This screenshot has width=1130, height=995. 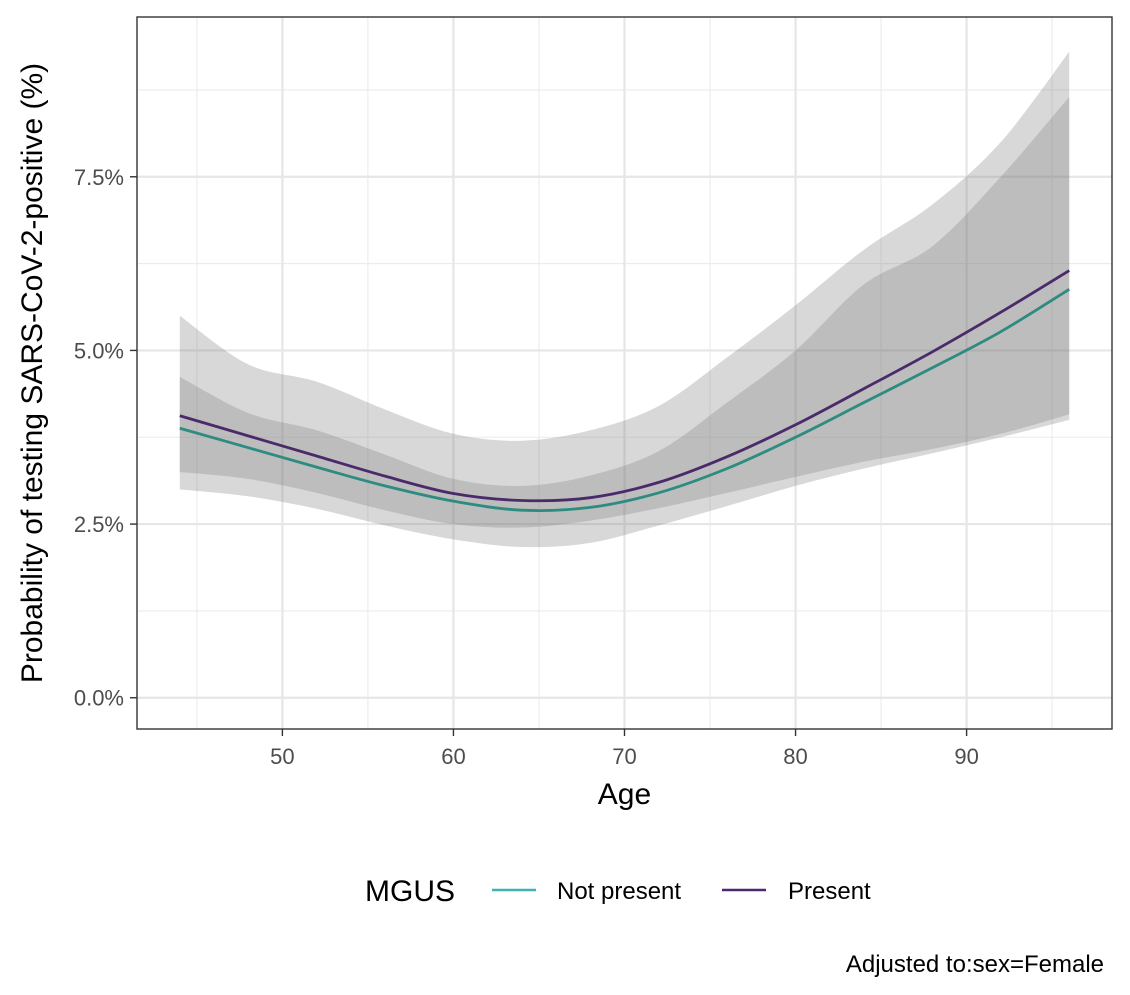 What do you see at coordinates (624, 756) in the screenshot?
I see `x-tick-label: 70` at bounding box center [624, 756].